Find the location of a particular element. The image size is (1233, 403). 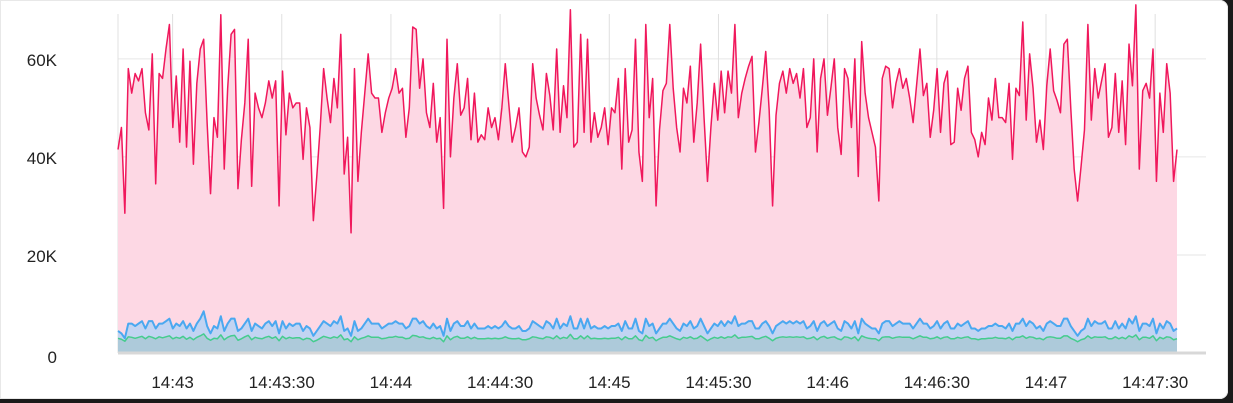

x-tick-label: 14:44 is located at coordinates (391, 382).